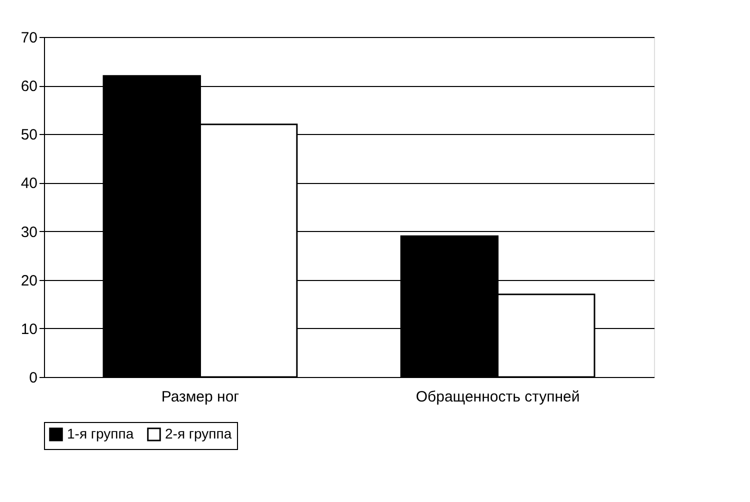 This screenshot has height=502, width=750. Describe the element at coordinates (33, 378) in the screenshot. I see `y-tick-label: 0` at that location.